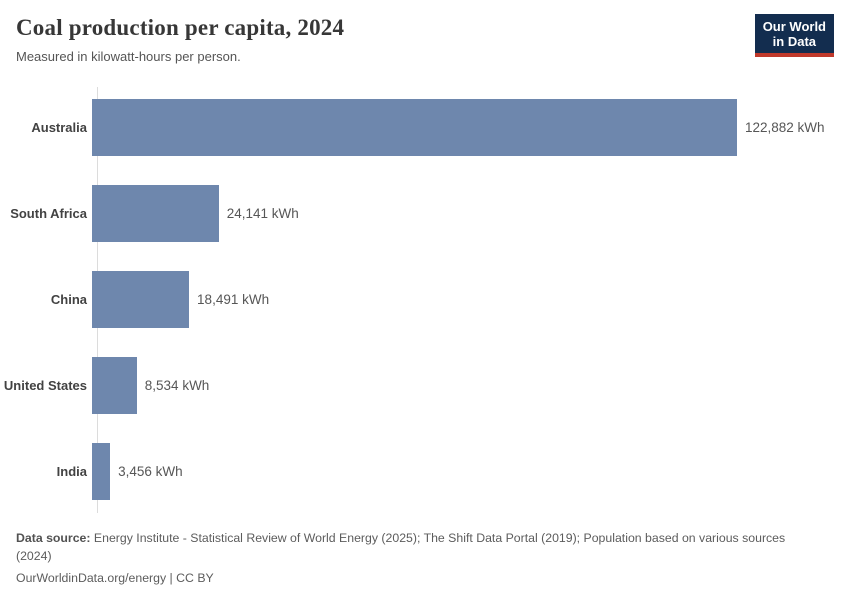 The image size is (850, 600). Describe the element at coordinates (471, 385) in the screenshot. I see `bar-area: 8,534 kWh` at that location.